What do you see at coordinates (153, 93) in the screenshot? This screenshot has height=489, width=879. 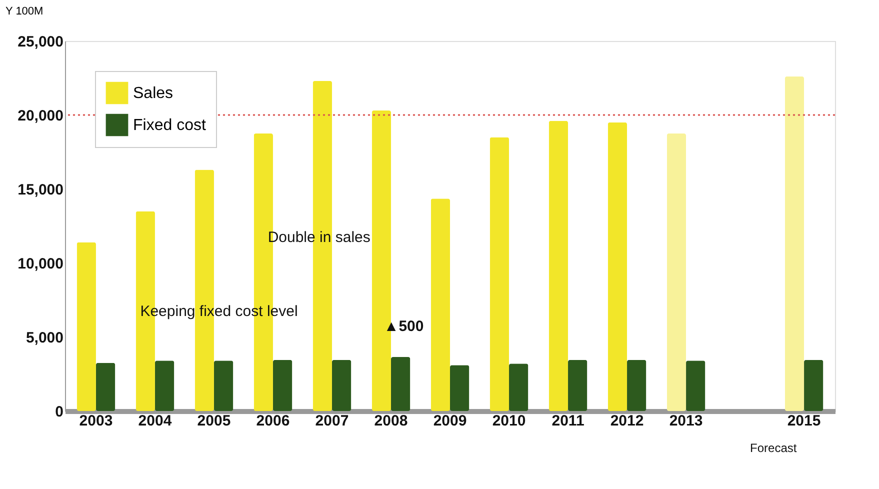 I see `legend-label: Sales` at bounding box center [153, 93].